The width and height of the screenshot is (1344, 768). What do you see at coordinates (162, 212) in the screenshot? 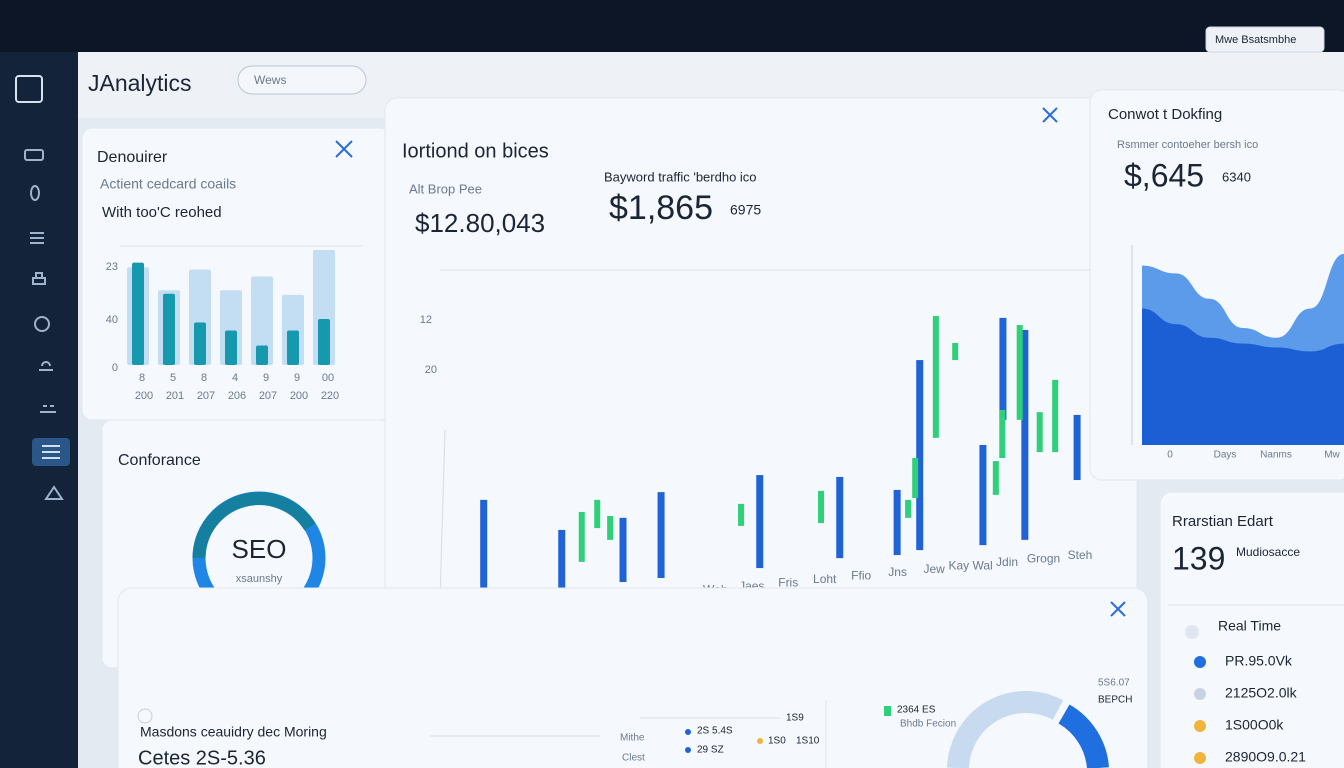
I see `card-note: With too'C reohed` at bounding box center [162, 212].